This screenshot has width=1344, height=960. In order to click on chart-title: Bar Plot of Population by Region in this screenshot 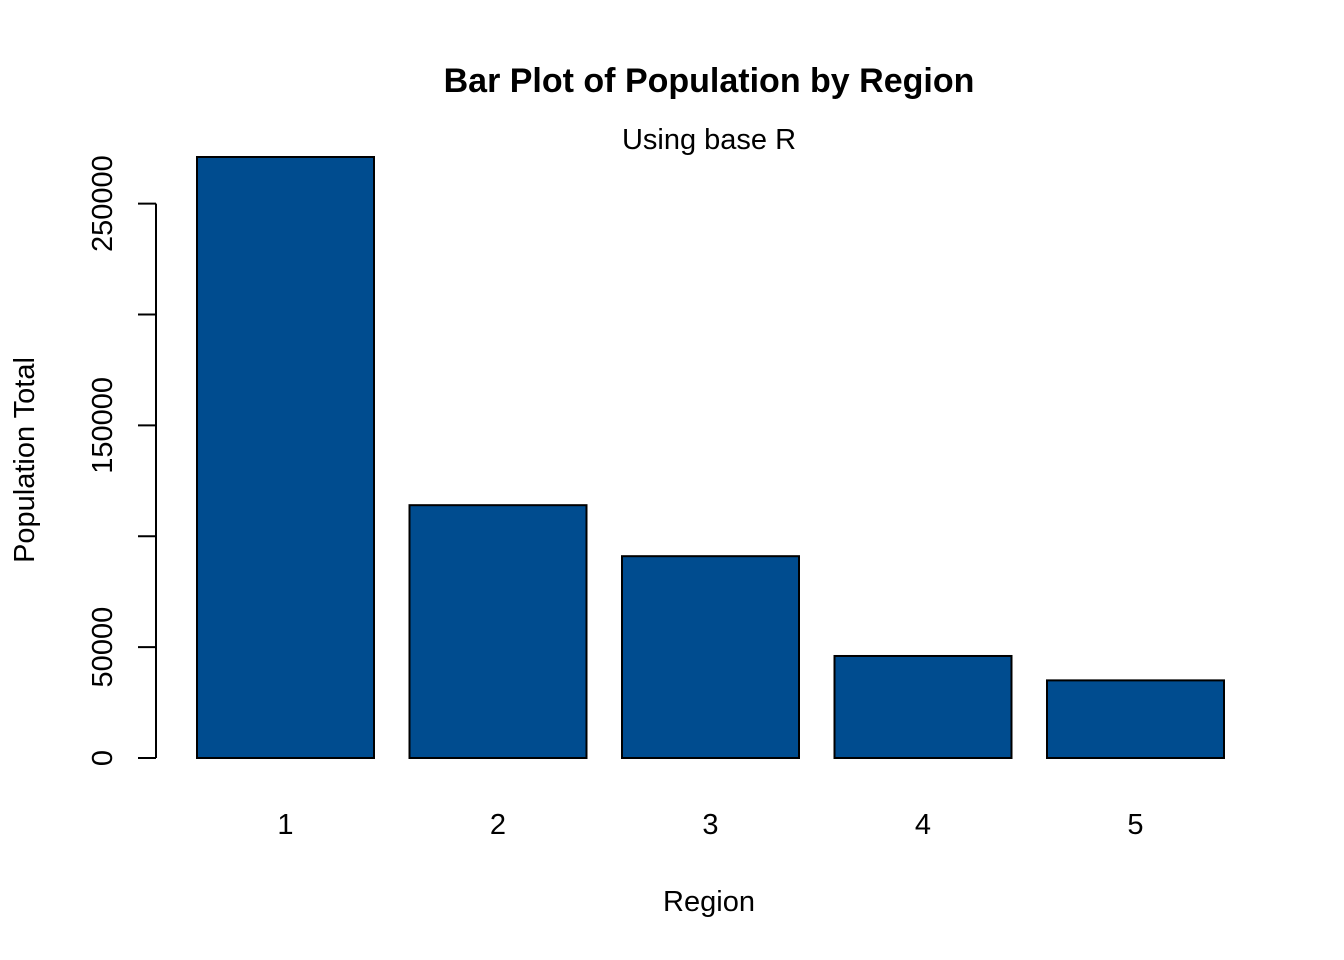, I will do `click(709, 81)`.